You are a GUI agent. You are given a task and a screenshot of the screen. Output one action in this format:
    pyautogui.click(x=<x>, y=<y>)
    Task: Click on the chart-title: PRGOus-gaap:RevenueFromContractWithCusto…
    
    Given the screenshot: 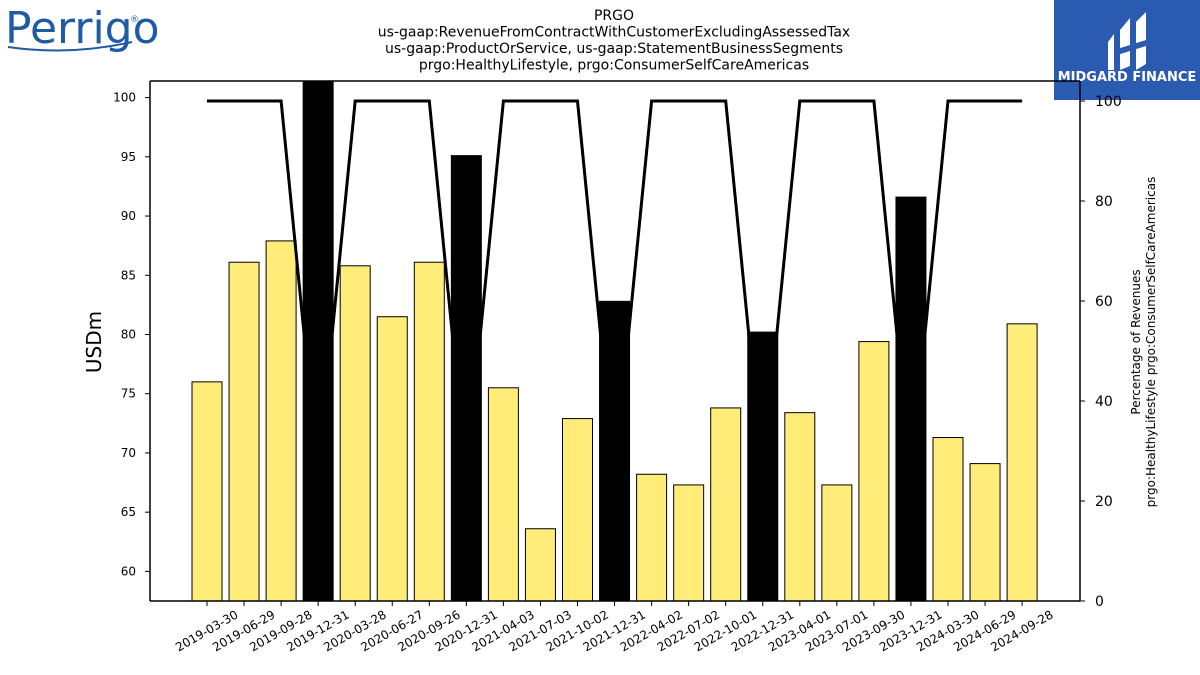 What is the action you would take?
    pyautogui.click(x=614, y=41)
    